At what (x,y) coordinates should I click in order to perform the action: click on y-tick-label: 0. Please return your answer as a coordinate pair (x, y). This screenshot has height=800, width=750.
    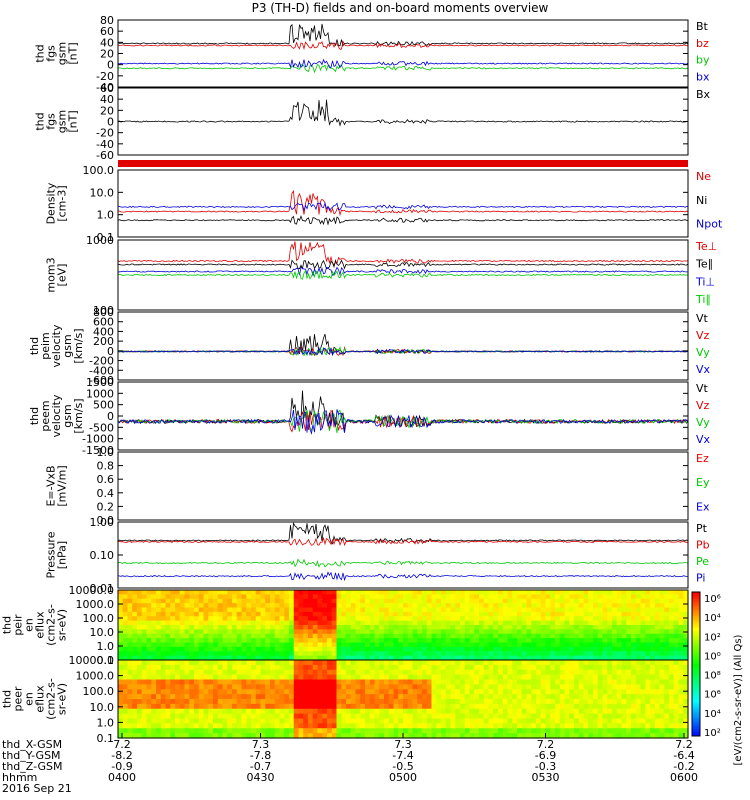
    Looking at the image, I should click on (110, 65).